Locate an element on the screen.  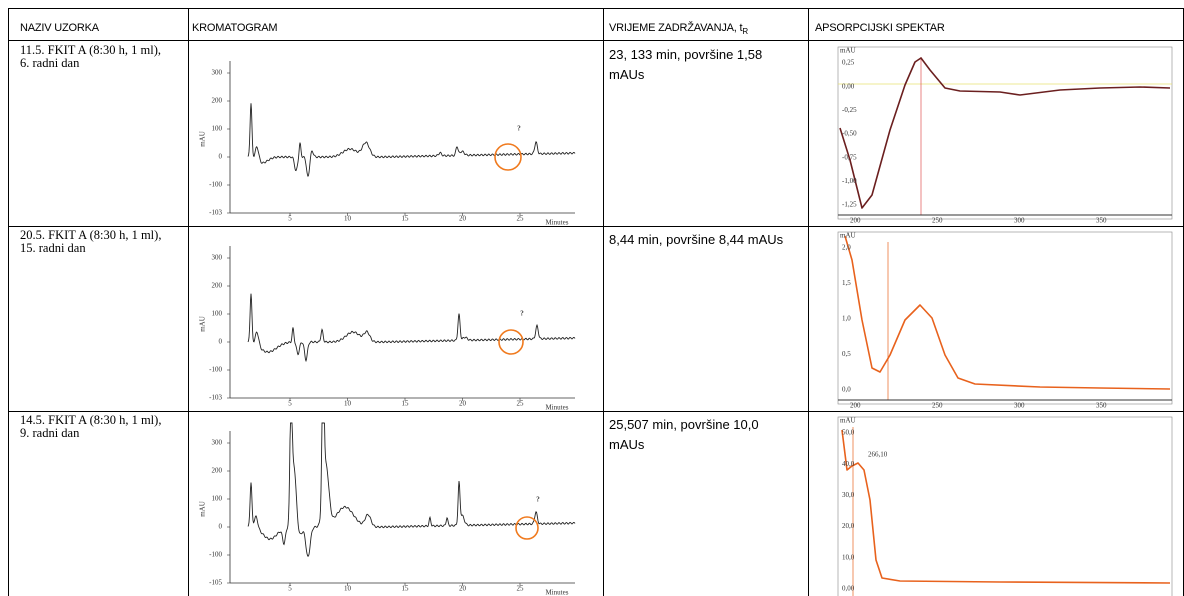
retention-time: 8,44 min, površine 8,44 mAUs is located at coordinates (696, 239).